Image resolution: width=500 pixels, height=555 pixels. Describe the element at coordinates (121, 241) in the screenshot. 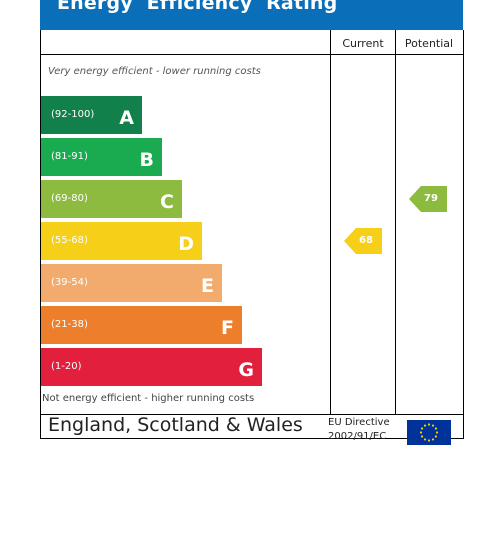

I see `band-d: (55-68) D` at that location.